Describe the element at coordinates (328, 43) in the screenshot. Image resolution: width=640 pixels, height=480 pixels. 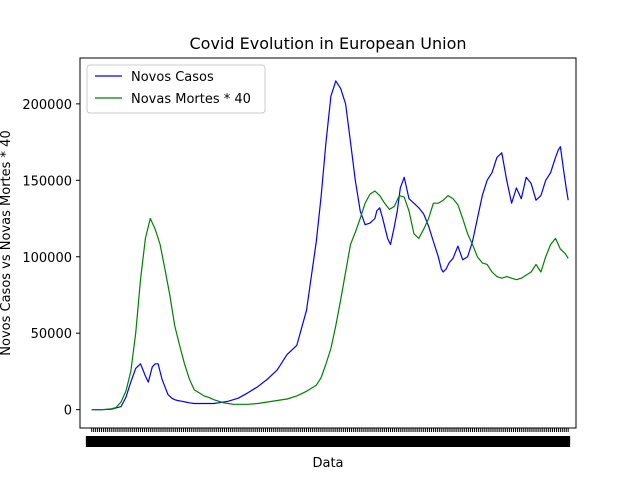
I see `chart-title: Covid Evolution in European Union` at that location.